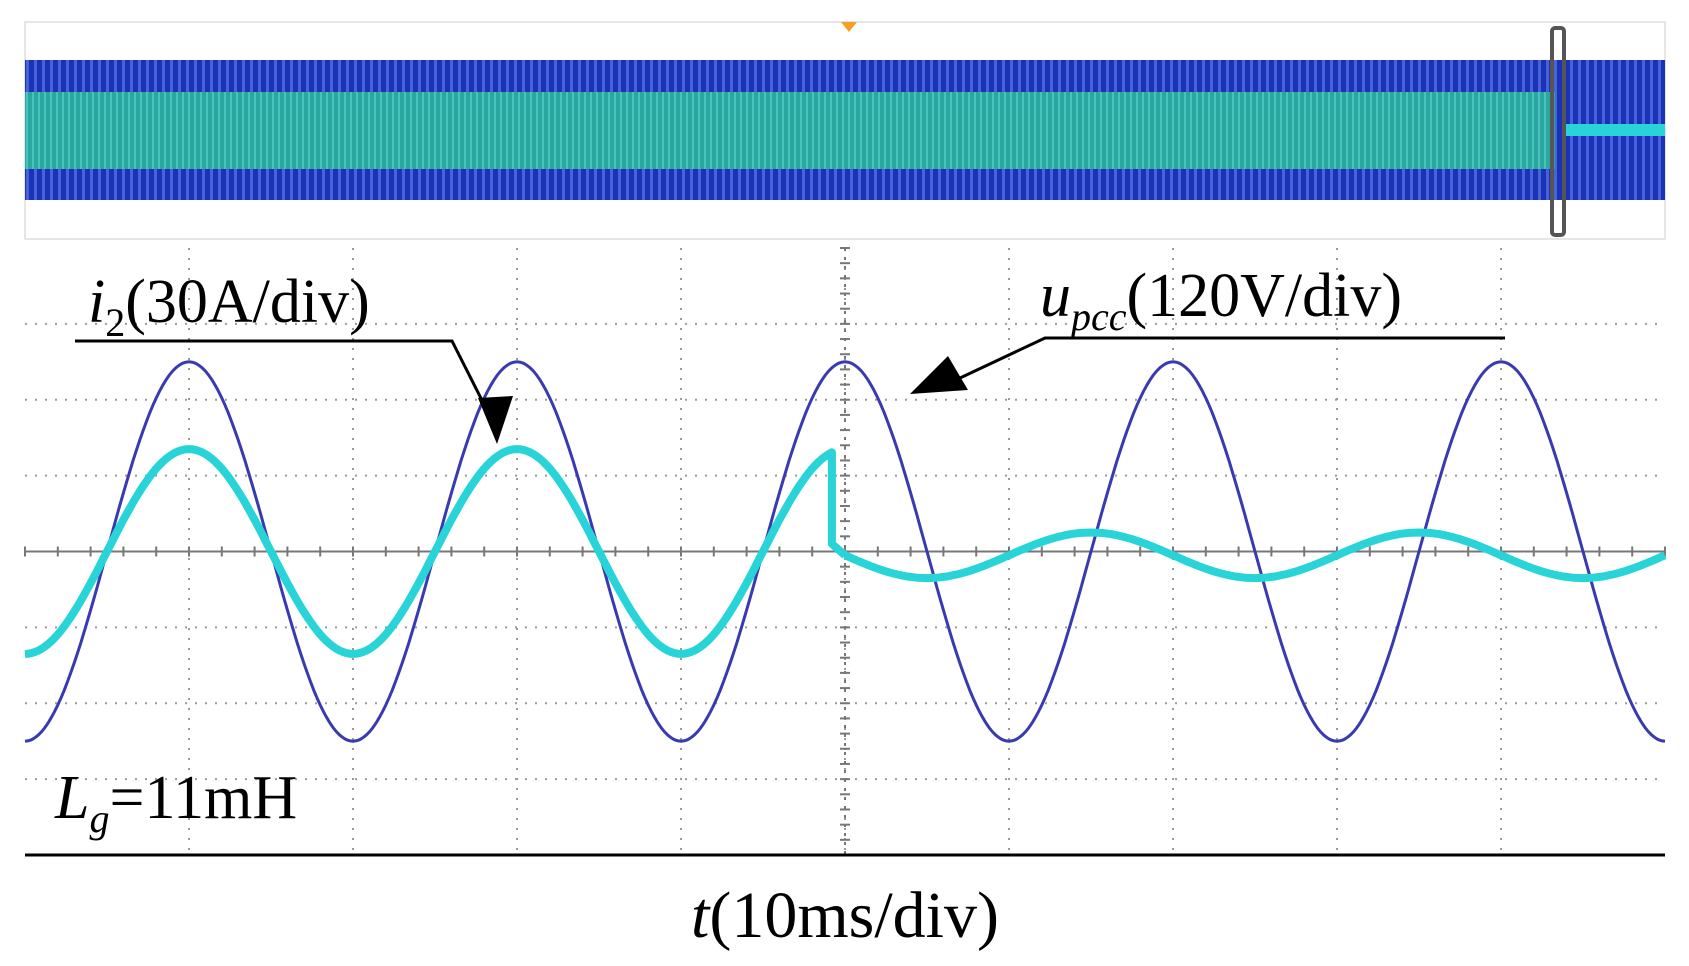 This screenshot has width=1689, height=966. I want to click on current-scale: (30A/div), so click(247, 302).